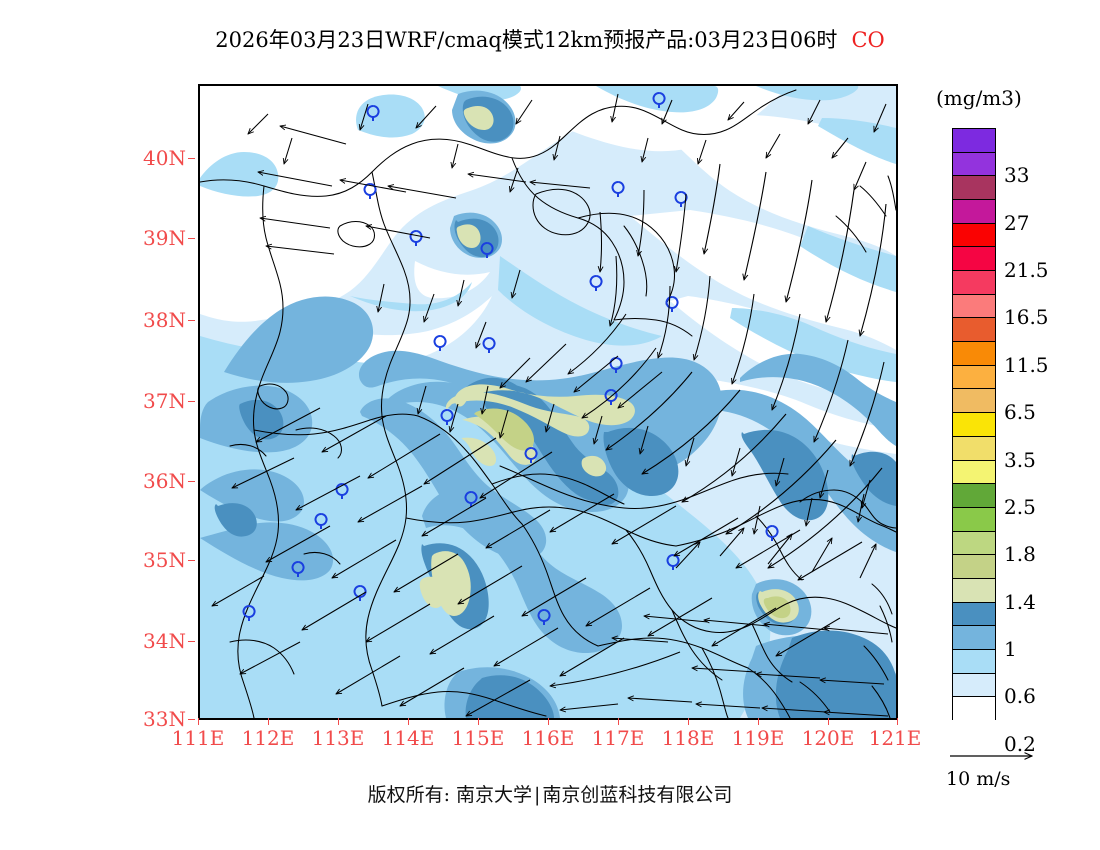 The height and width of the screenshot is (850, 1100). I want to click on colorbar-tick-16.5: 16.5, so click(1026, 317).